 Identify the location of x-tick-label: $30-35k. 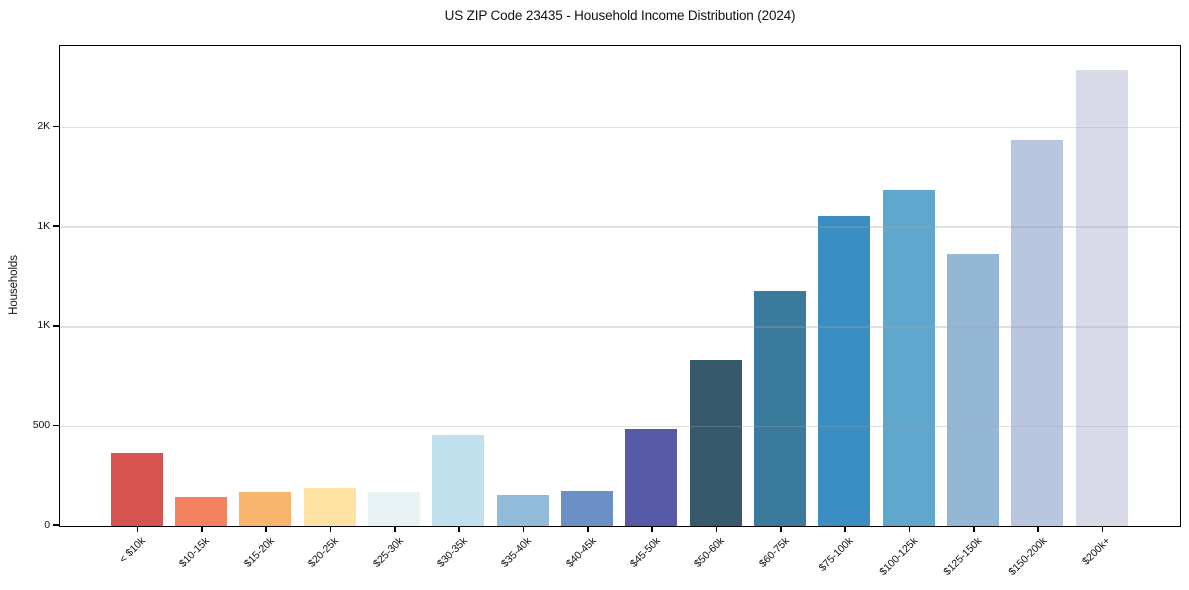
(452, 552).